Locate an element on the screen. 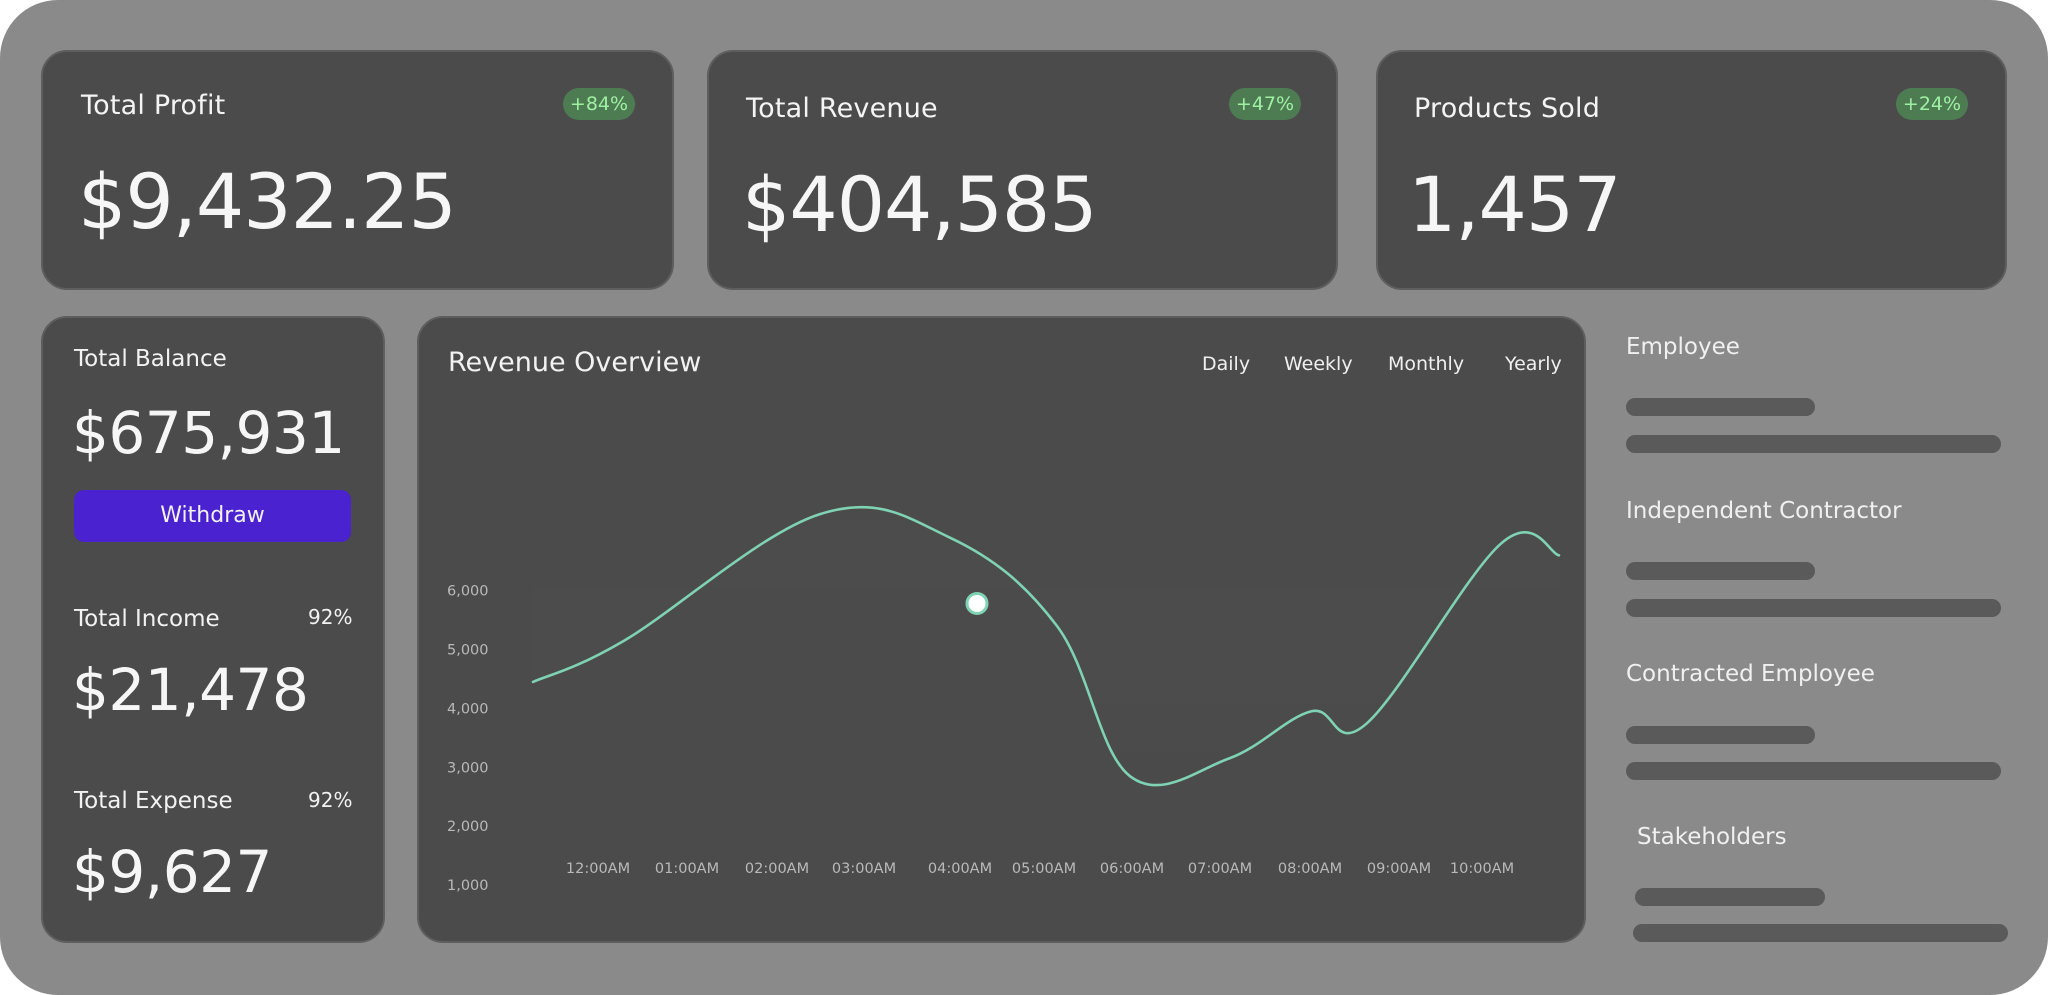 Image resolution: width=2048 pixels, height=995 pixels. y-axis-tick-label: 3,000 is located at coordinates (468, 768).